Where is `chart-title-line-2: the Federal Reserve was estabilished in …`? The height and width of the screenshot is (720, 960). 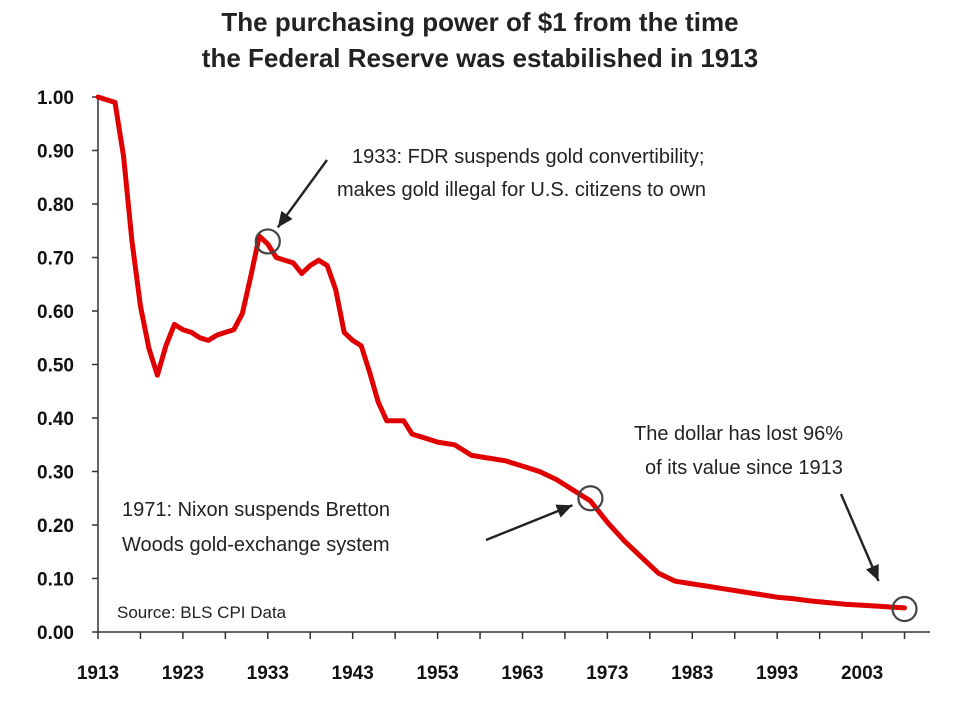 chart-title-line-2: the Federal Reserve was estabilished in … is located at coordinates (480, 58).